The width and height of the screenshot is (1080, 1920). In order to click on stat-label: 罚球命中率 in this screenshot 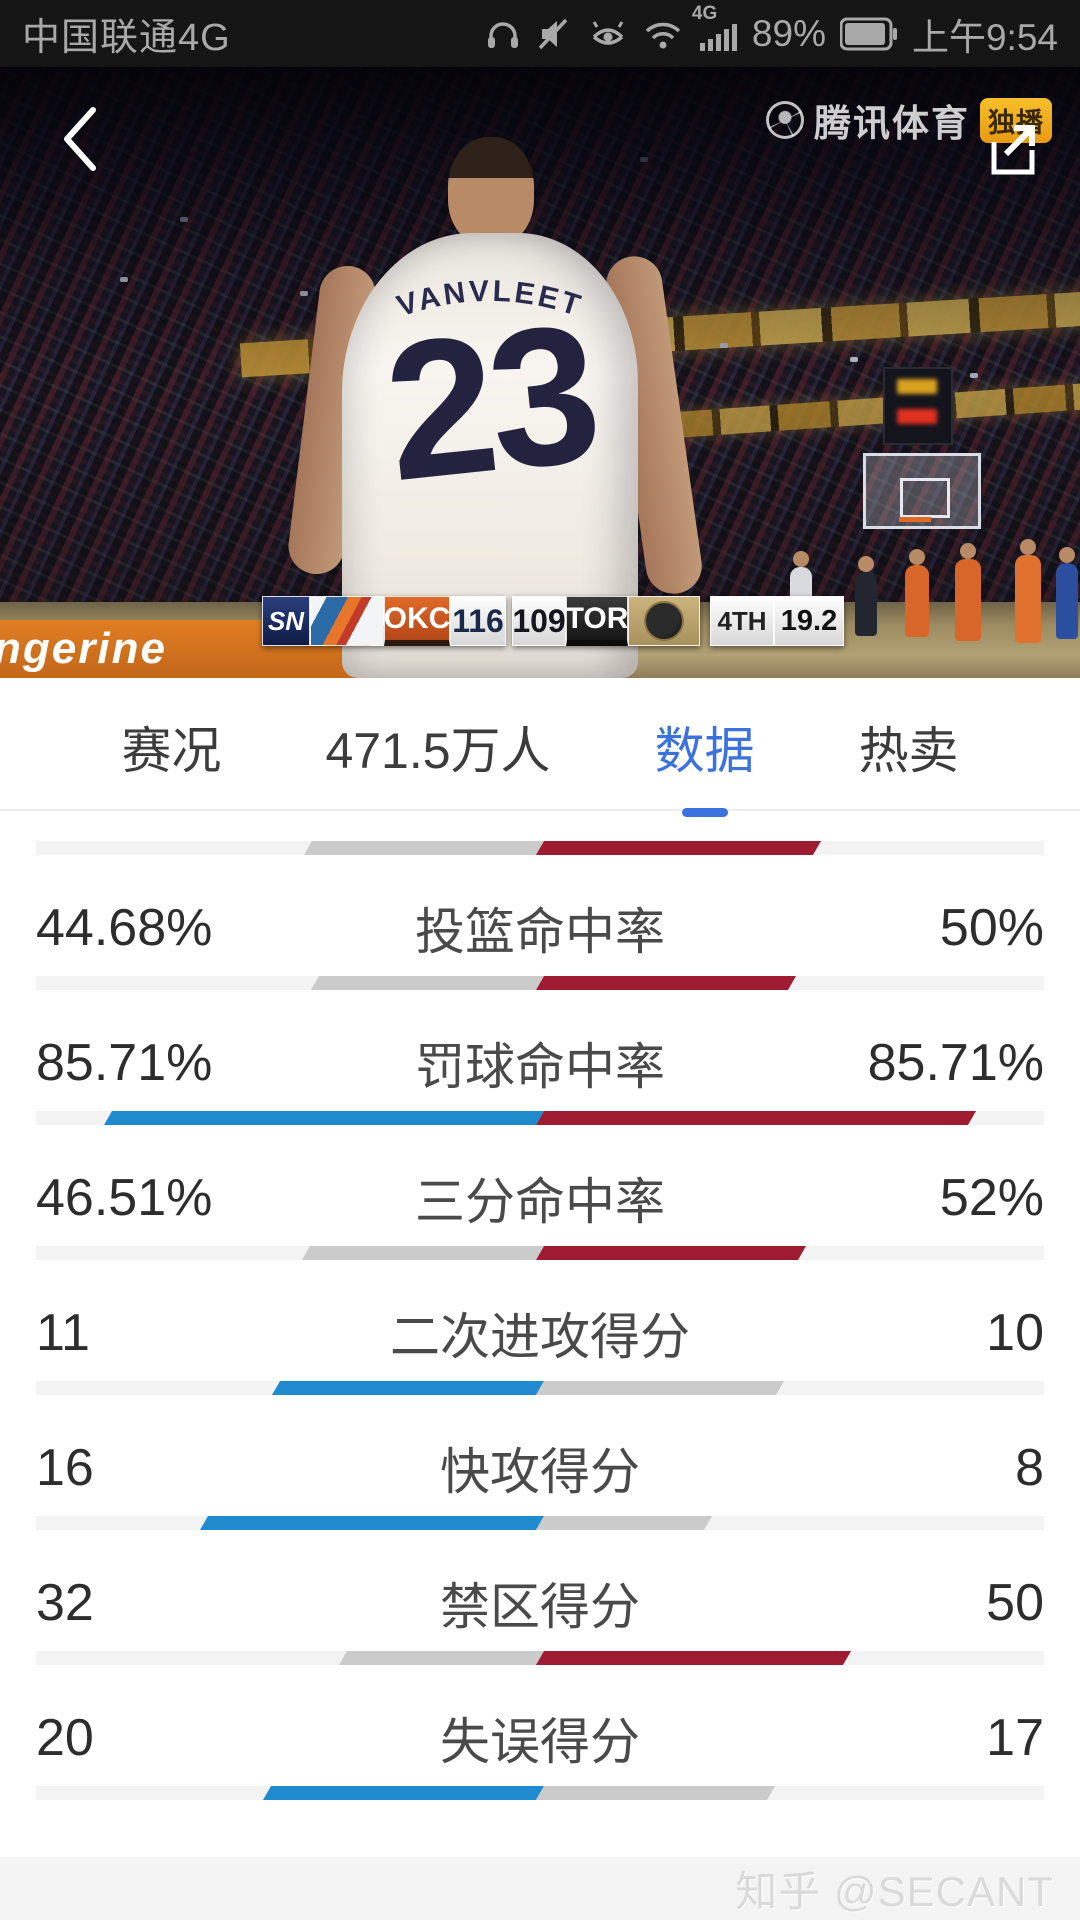, I will do `click(540, 1067)`.